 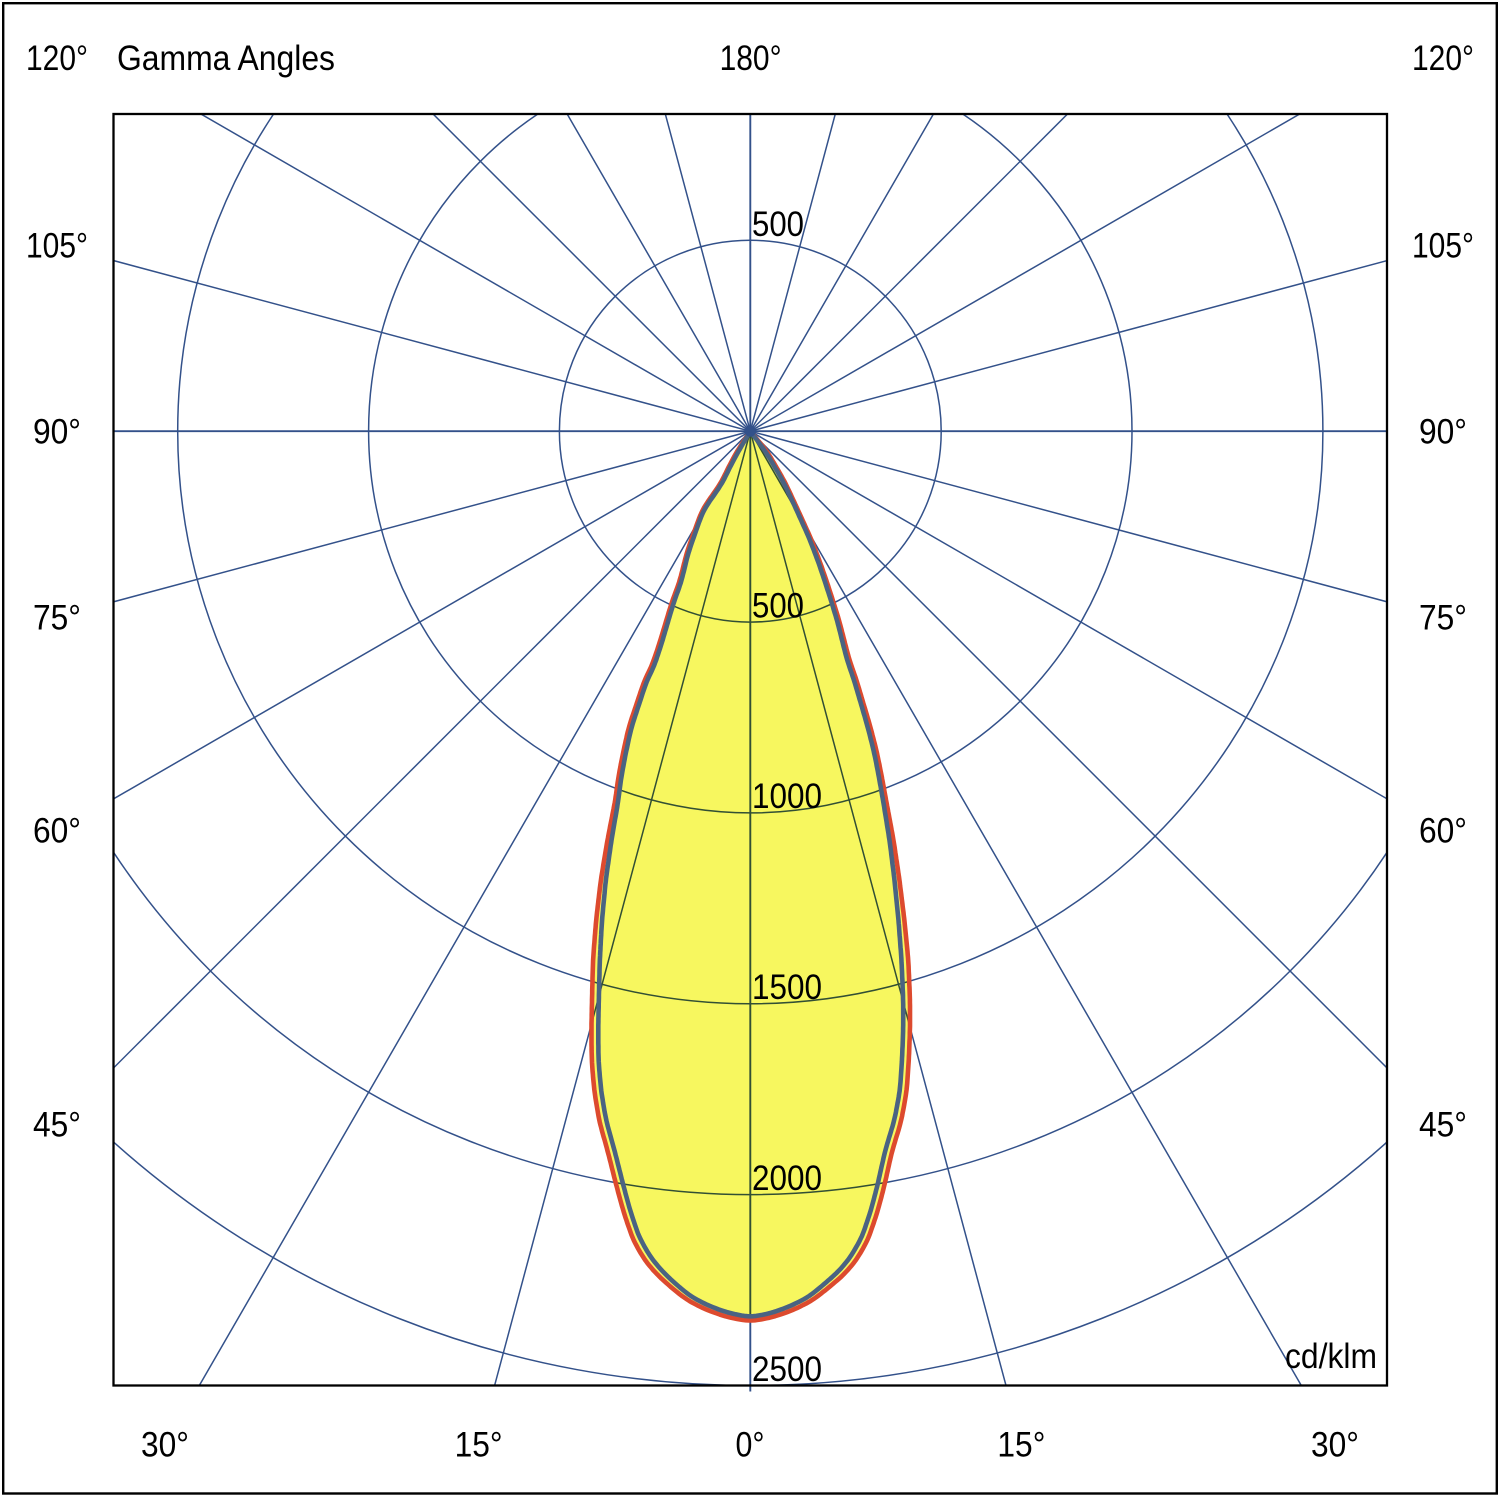 I want to click on svg-text: 2000, so click(x=787, y=1178).